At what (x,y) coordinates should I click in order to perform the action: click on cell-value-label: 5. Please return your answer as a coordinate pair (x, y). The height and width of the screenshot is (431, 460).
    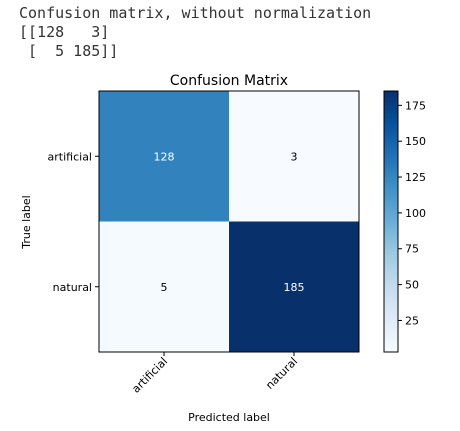
    Looking at the image, I should click on (164, 287).